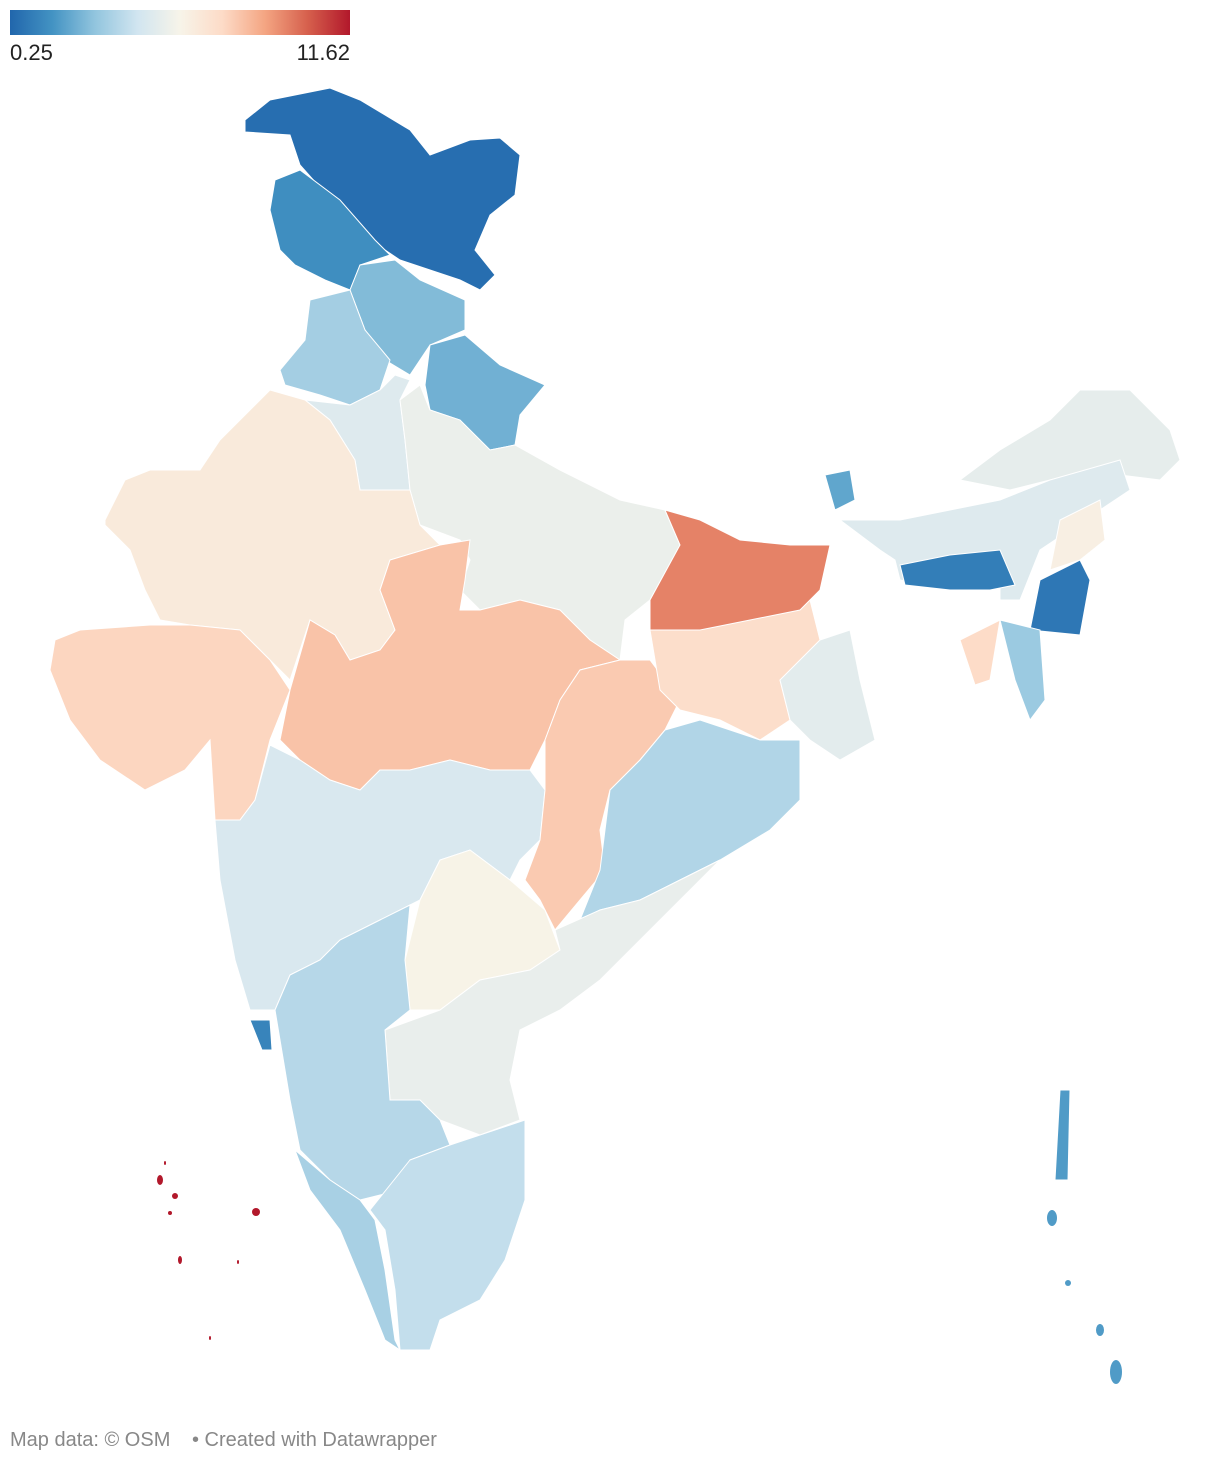 The width and height of the screenshot is (1220, 1462). I want to click on footer-credit: • Created with Datawrapper, so click(314, 1440).